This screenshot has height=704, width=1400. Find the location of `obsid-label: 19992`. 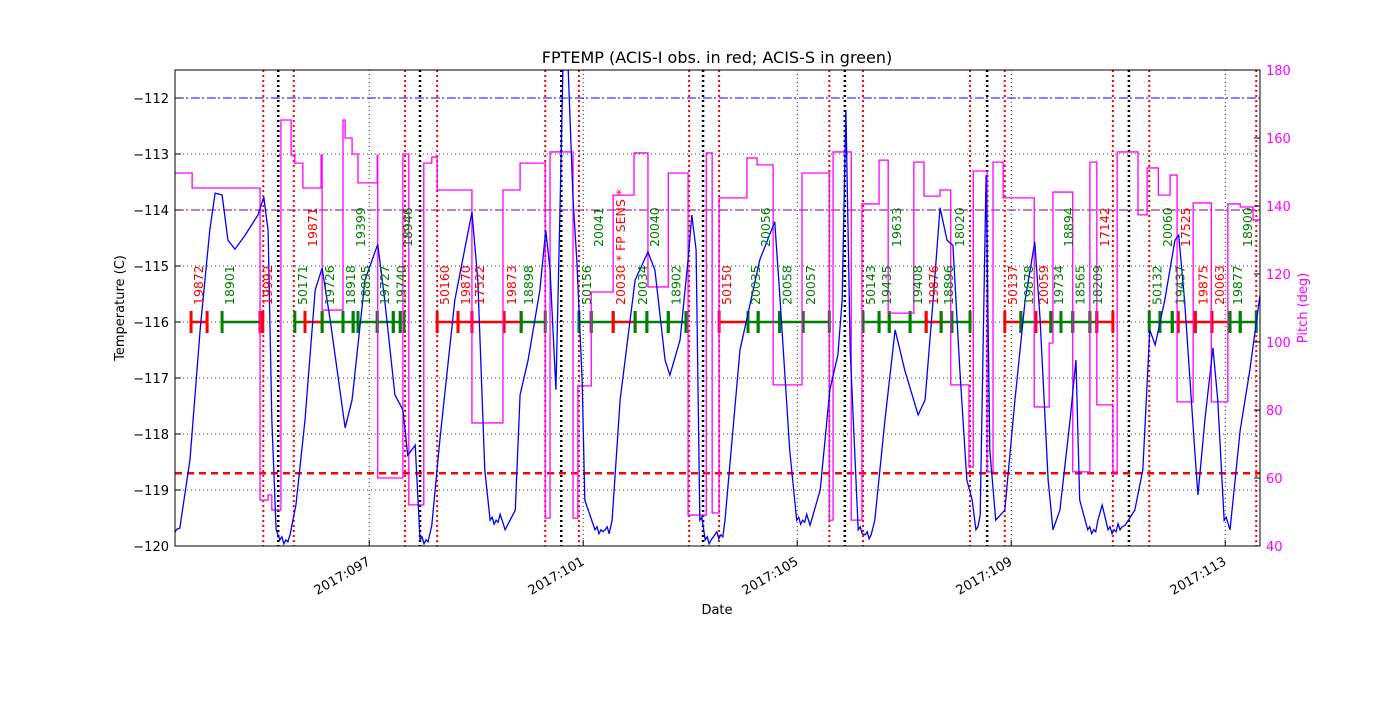

obsid-label: 19992 is located at coordinates (267, 285).